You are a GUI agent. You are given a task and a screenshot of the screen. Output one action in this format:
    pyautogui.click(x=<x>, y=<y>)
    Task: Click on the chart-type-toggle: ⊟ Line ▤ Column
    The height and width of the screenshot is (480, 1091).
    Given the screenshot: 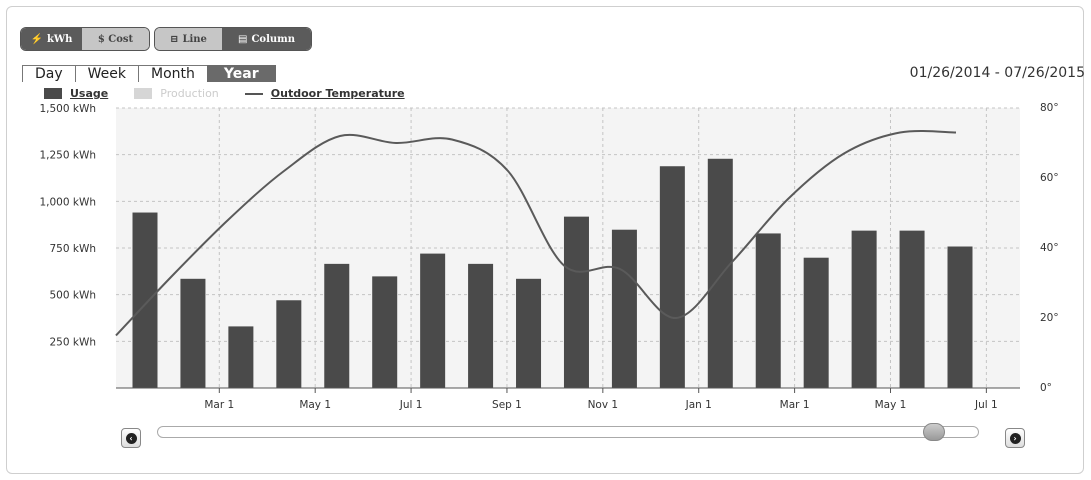 What is the action you would take?
    pyautogui.click(x=233, y=39)
    